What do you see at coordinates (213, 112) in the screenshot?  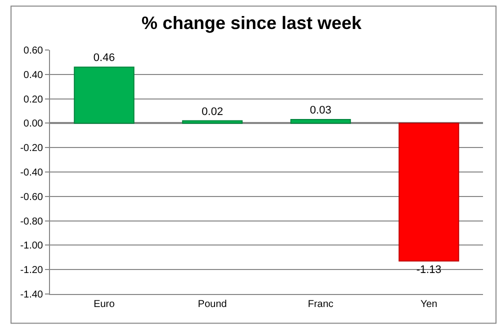 I see `data-label: 0.02` at bounding box center [213, 112].